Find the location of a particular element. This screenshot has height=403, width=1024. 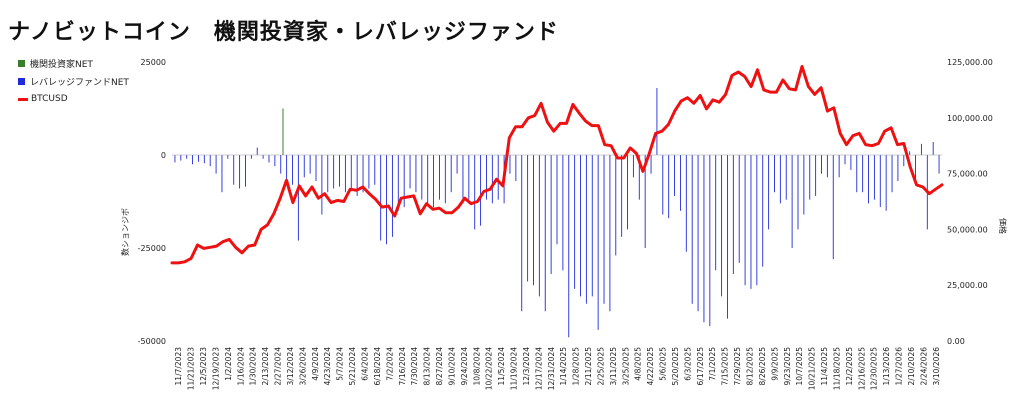

x-tick-label: 1/27/2026 is located at coordinates (899, 366).